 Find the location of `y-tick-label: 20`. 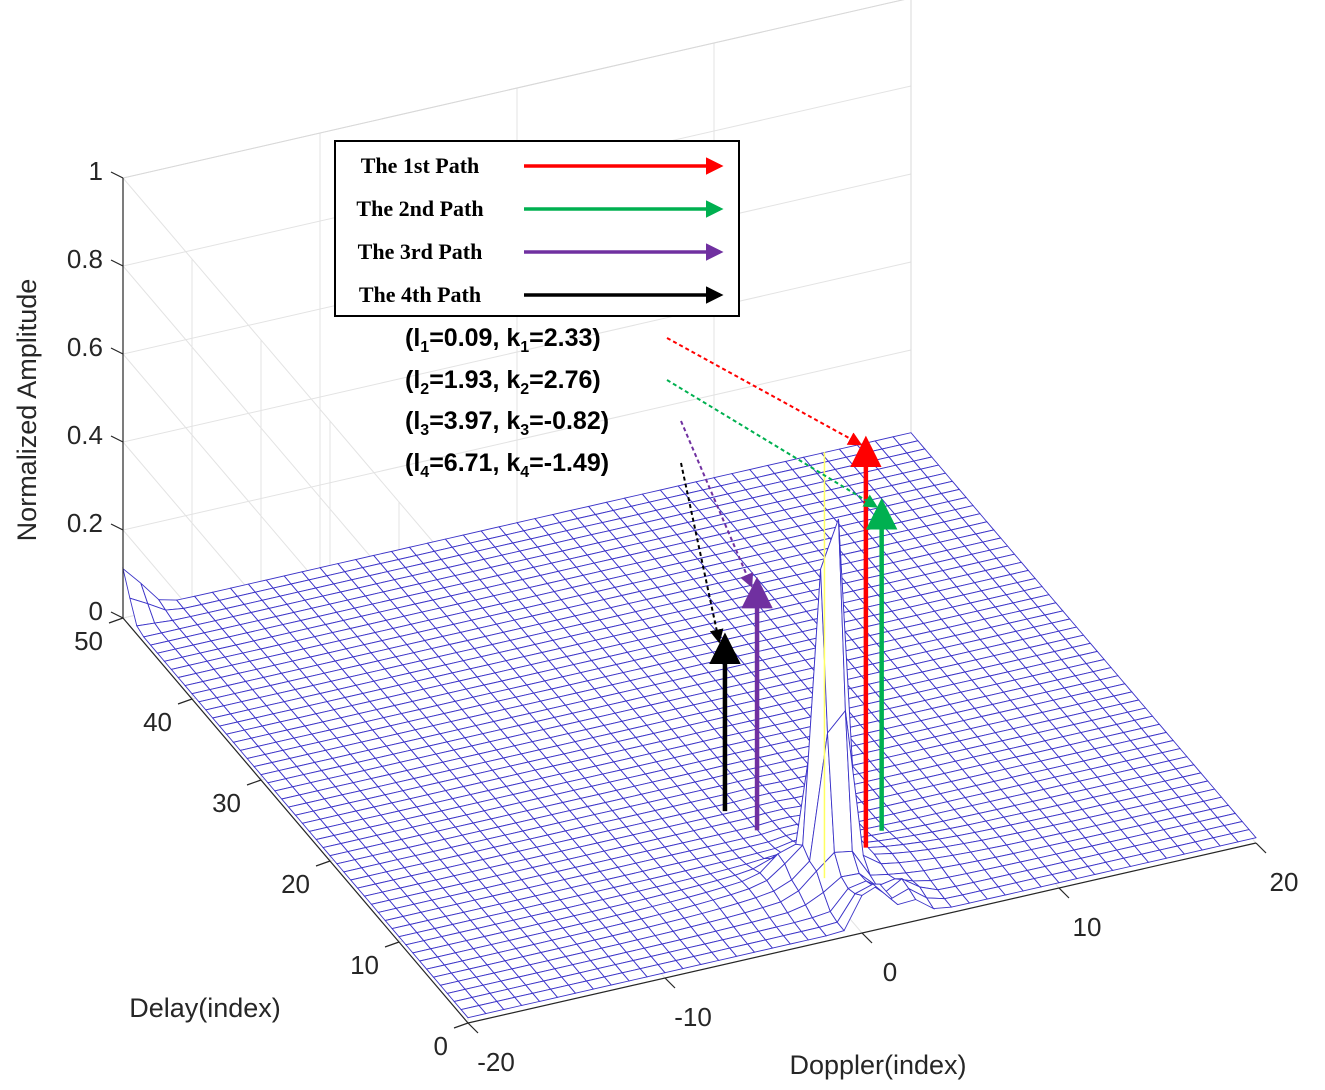

y-tick-label: 20 is located at coordinates (295, 884).